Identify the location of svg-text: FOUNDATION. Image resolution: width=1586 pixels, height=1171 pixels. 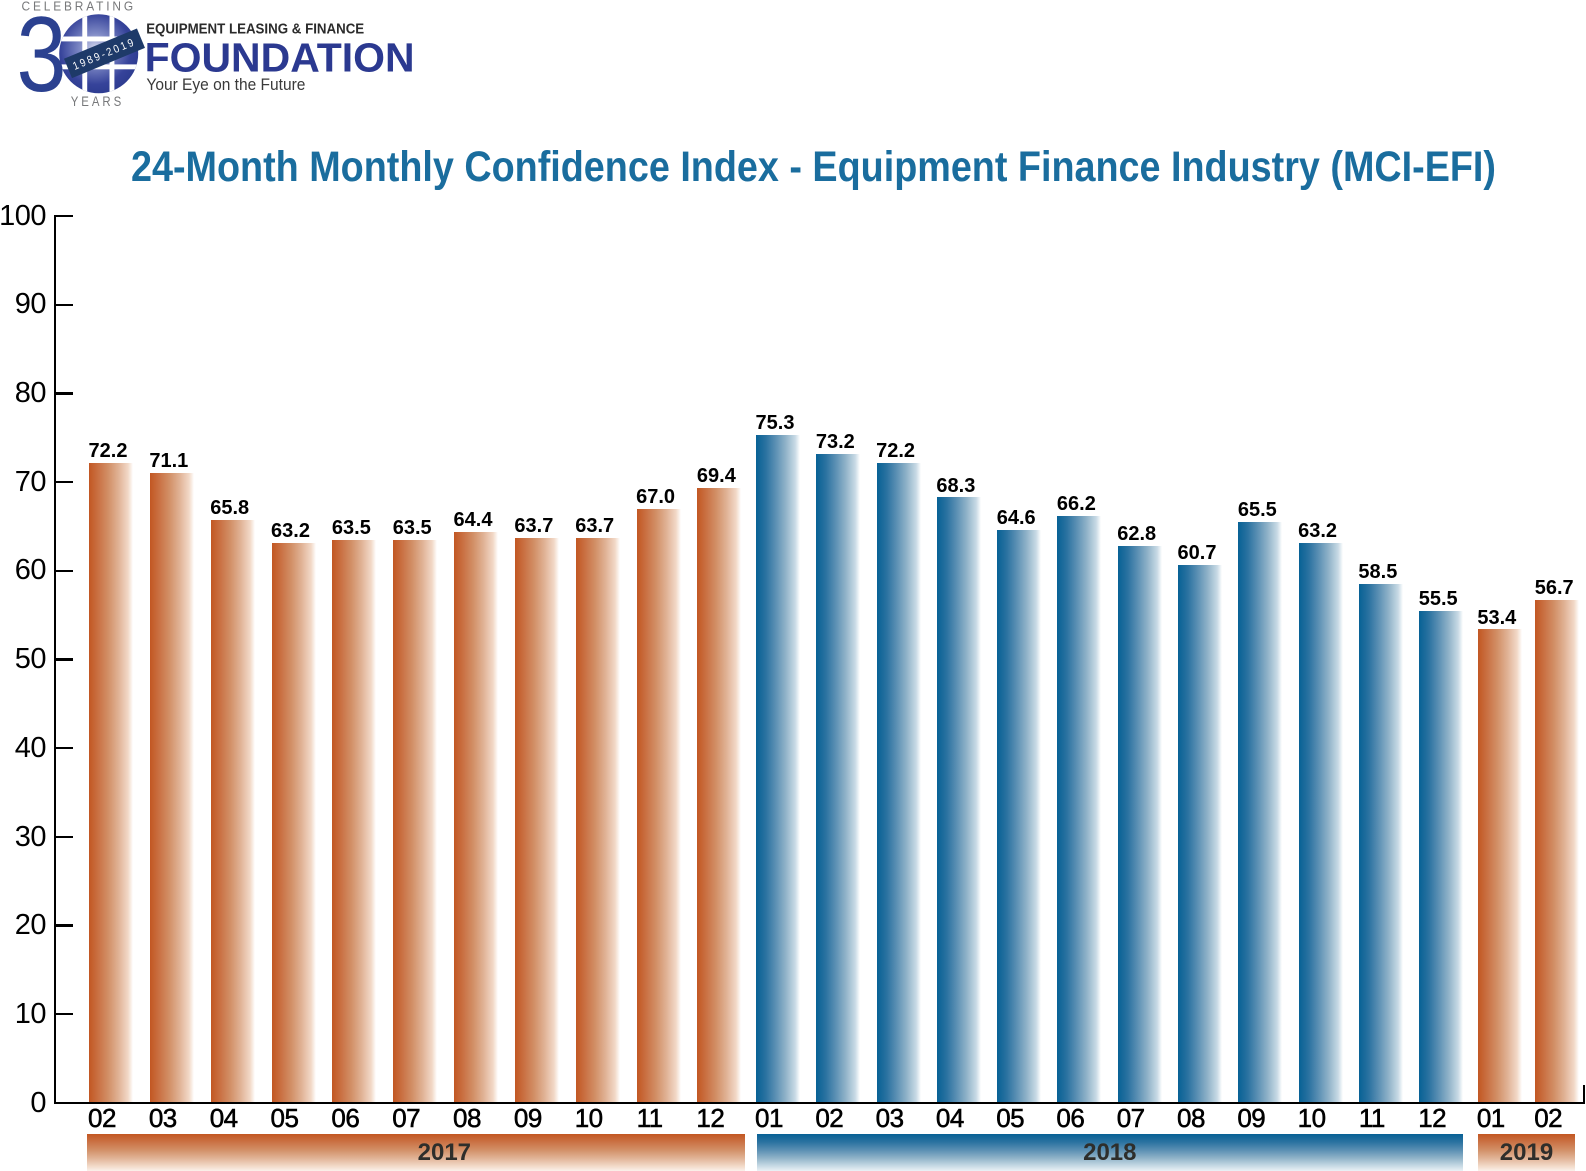
(280, 58).